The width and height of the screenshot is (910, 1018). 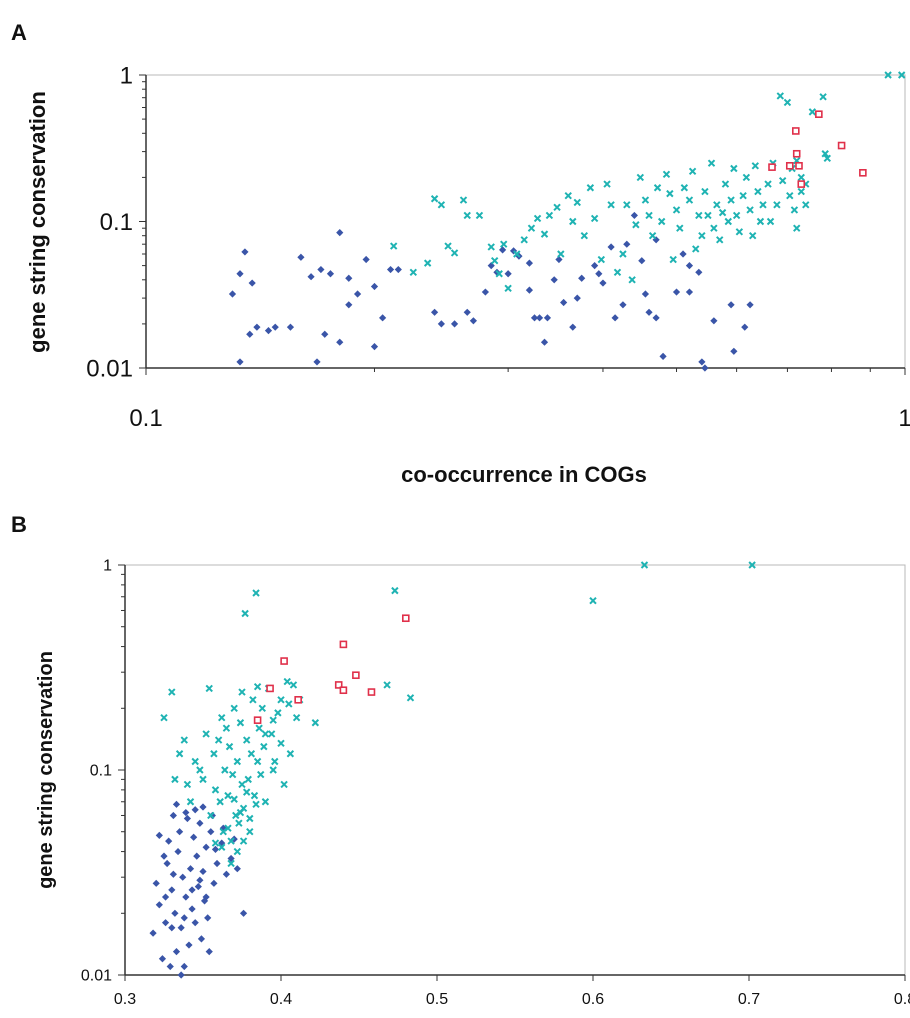 I want to click on y-tick-label: 0.01, so click(x=109, y=368).